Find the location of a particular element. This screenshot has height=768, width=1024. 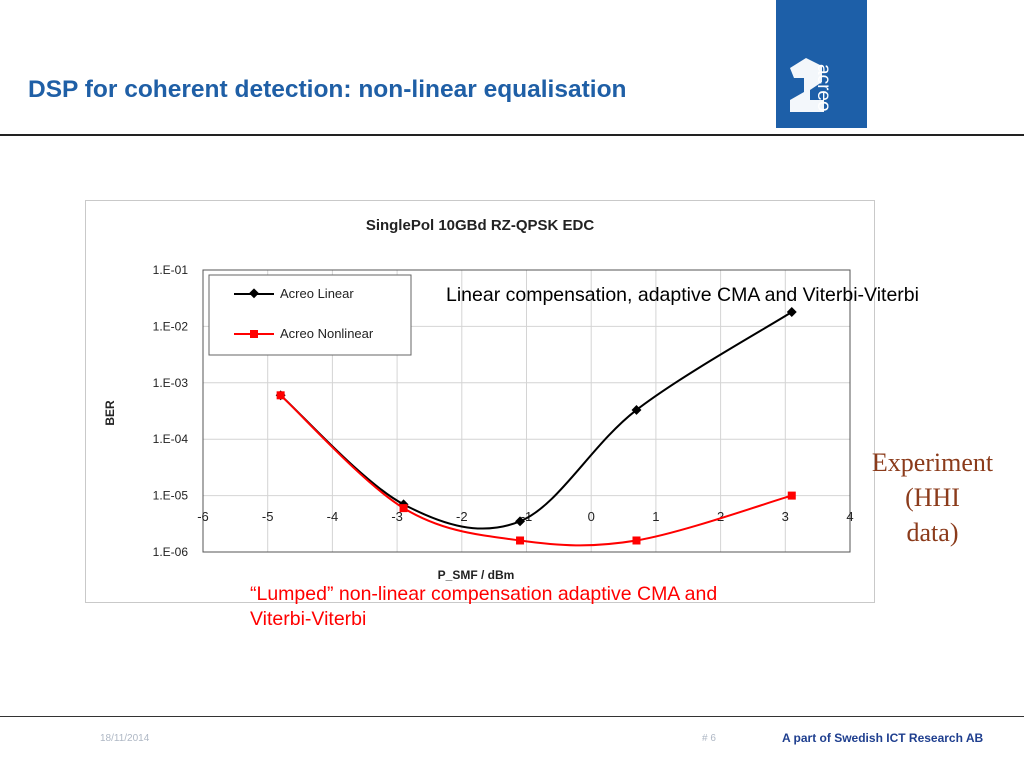

legend-marker-nonlinear is located at coordinates (254, 334).